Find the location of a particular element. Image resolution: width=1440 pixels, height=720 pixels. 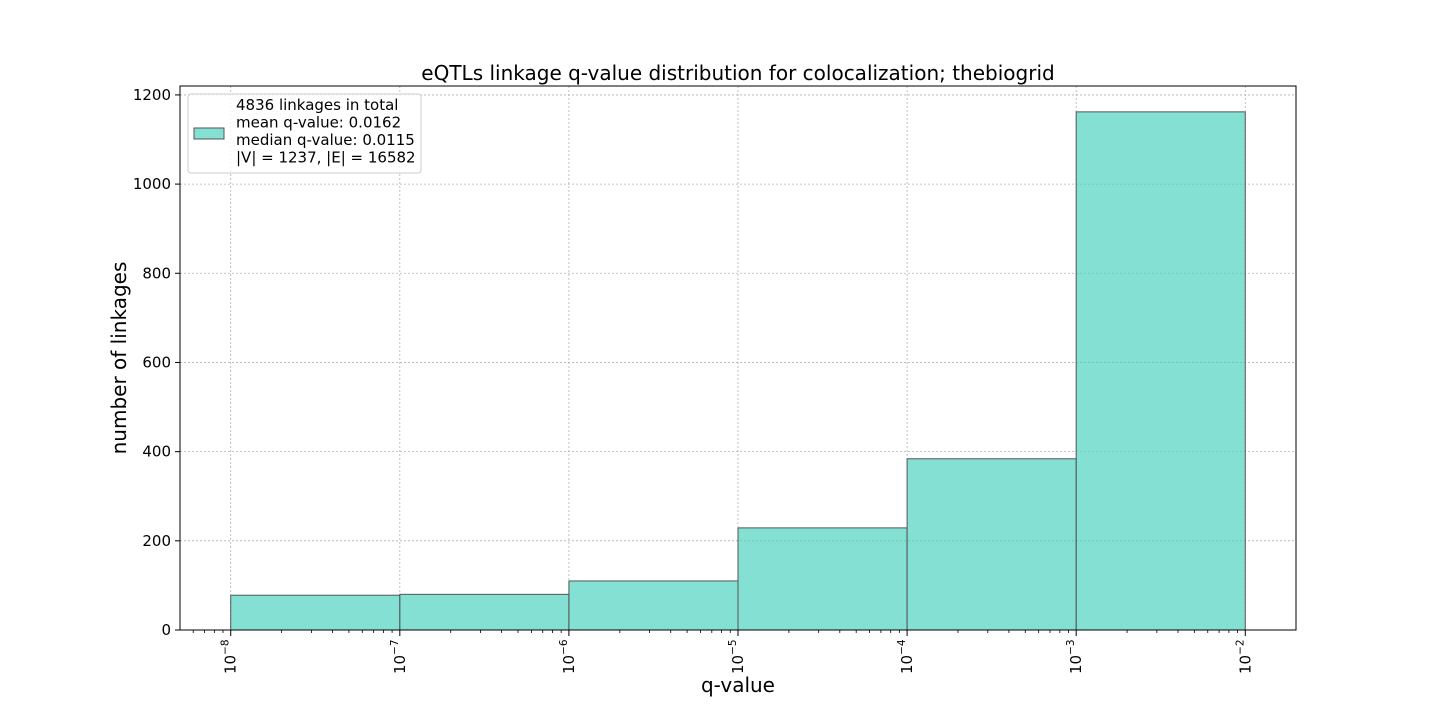

x-tick-label-text: 10−4 is located at coordinates (906, 656).